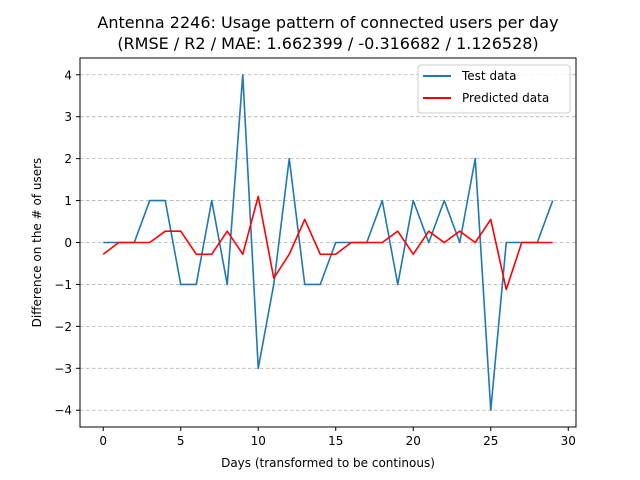 The image size is (640, 480). I want to click on x-tick-label: 10, so click(258, 441).